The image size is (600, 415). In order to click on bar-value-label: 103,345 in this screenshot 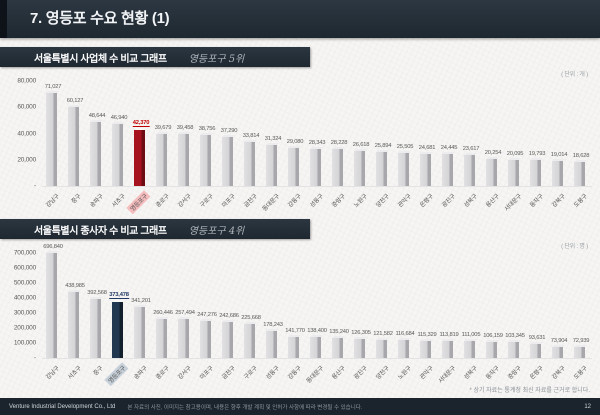, I will do `click(515, 336)`.